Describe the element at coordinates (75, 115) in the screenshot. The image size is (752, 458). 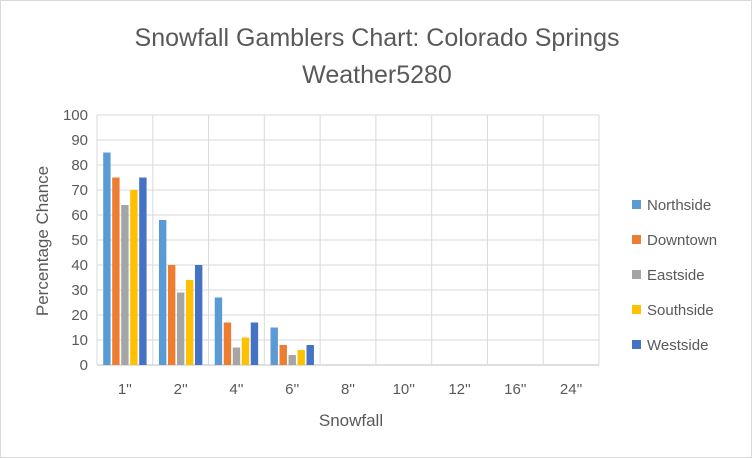
I see `y-tick-label: 100` at that location.